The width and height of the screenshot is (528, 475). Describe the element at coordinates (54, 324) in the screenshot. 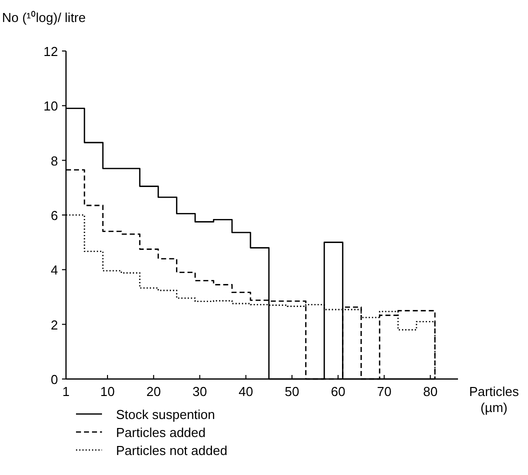

I see `y-tick-label: 2` at that location.